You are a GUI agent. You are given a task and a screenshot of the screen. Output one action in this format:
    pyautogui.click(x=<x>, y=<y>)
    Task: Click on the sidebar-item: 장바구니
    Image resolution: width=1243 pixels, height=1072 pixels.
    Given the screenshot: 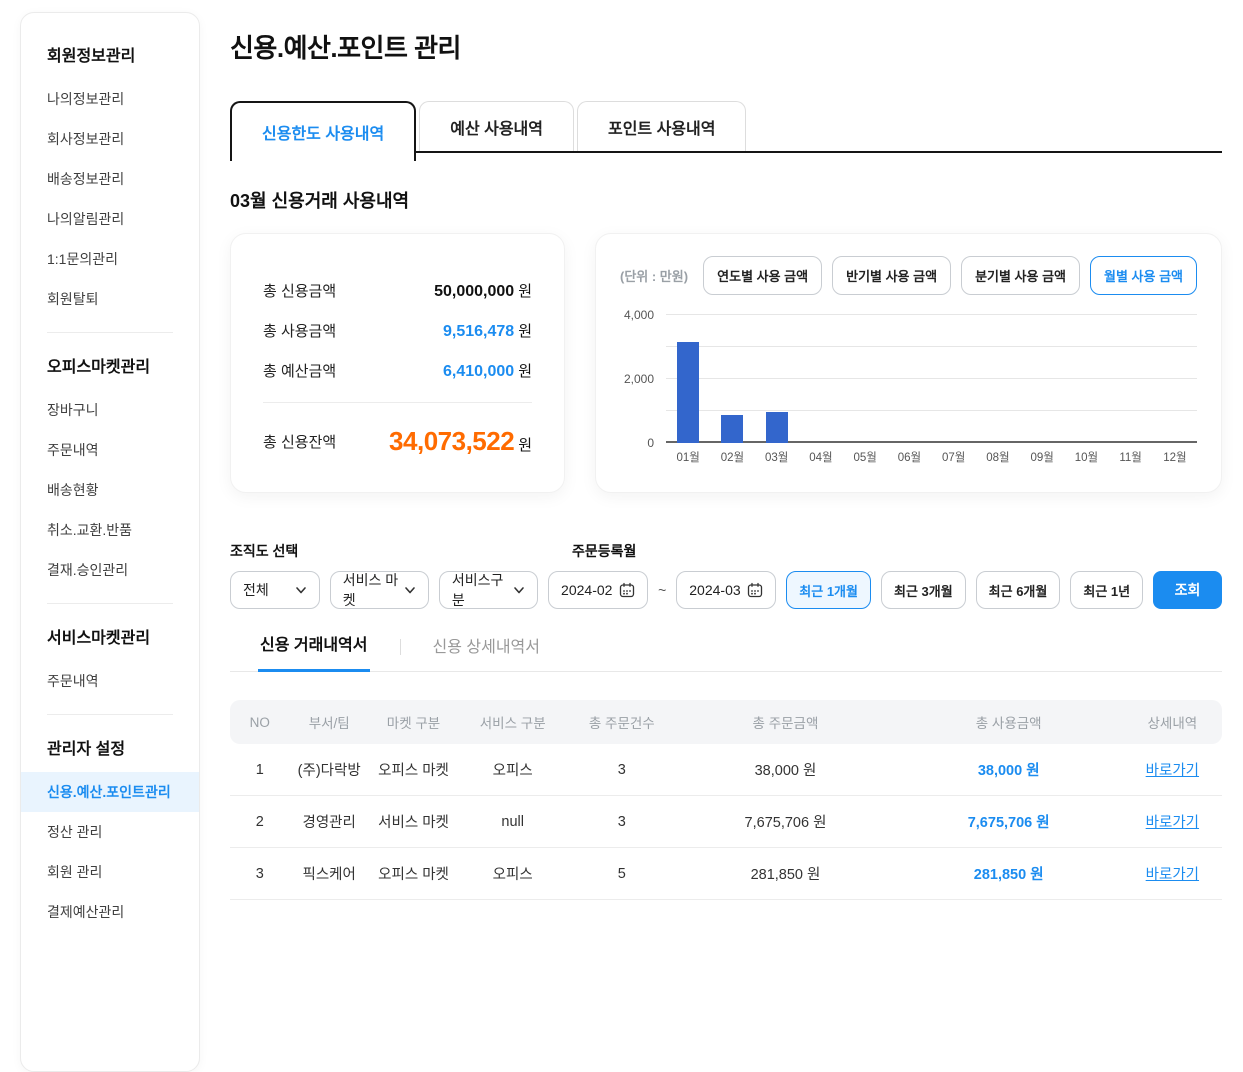 What is the action you would take?
    pyautogui.click(x=73, y=410)
    